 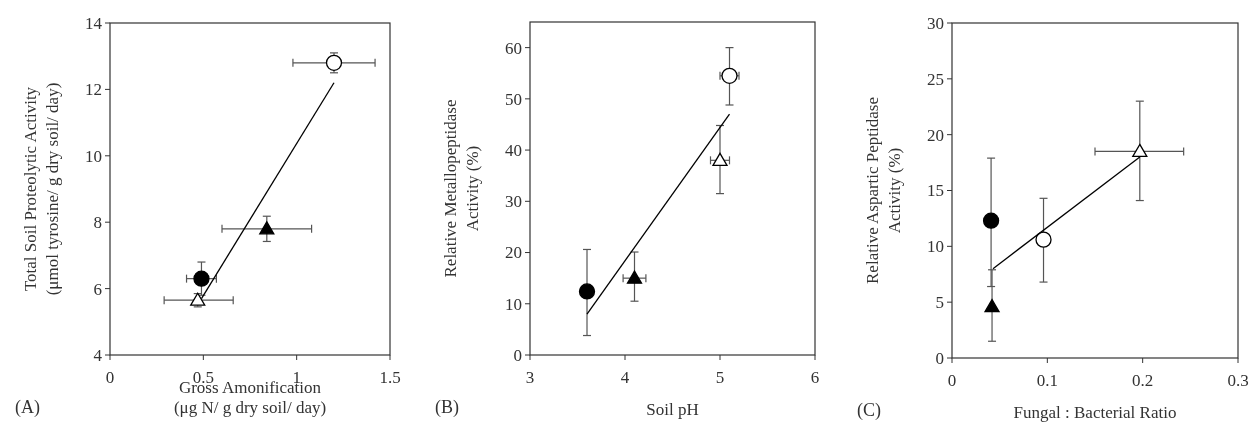 What do you see at coordinates (390, 377) in the screenshot?
I see `x-tick-label: 1.5` at bounding box center [390, 377].